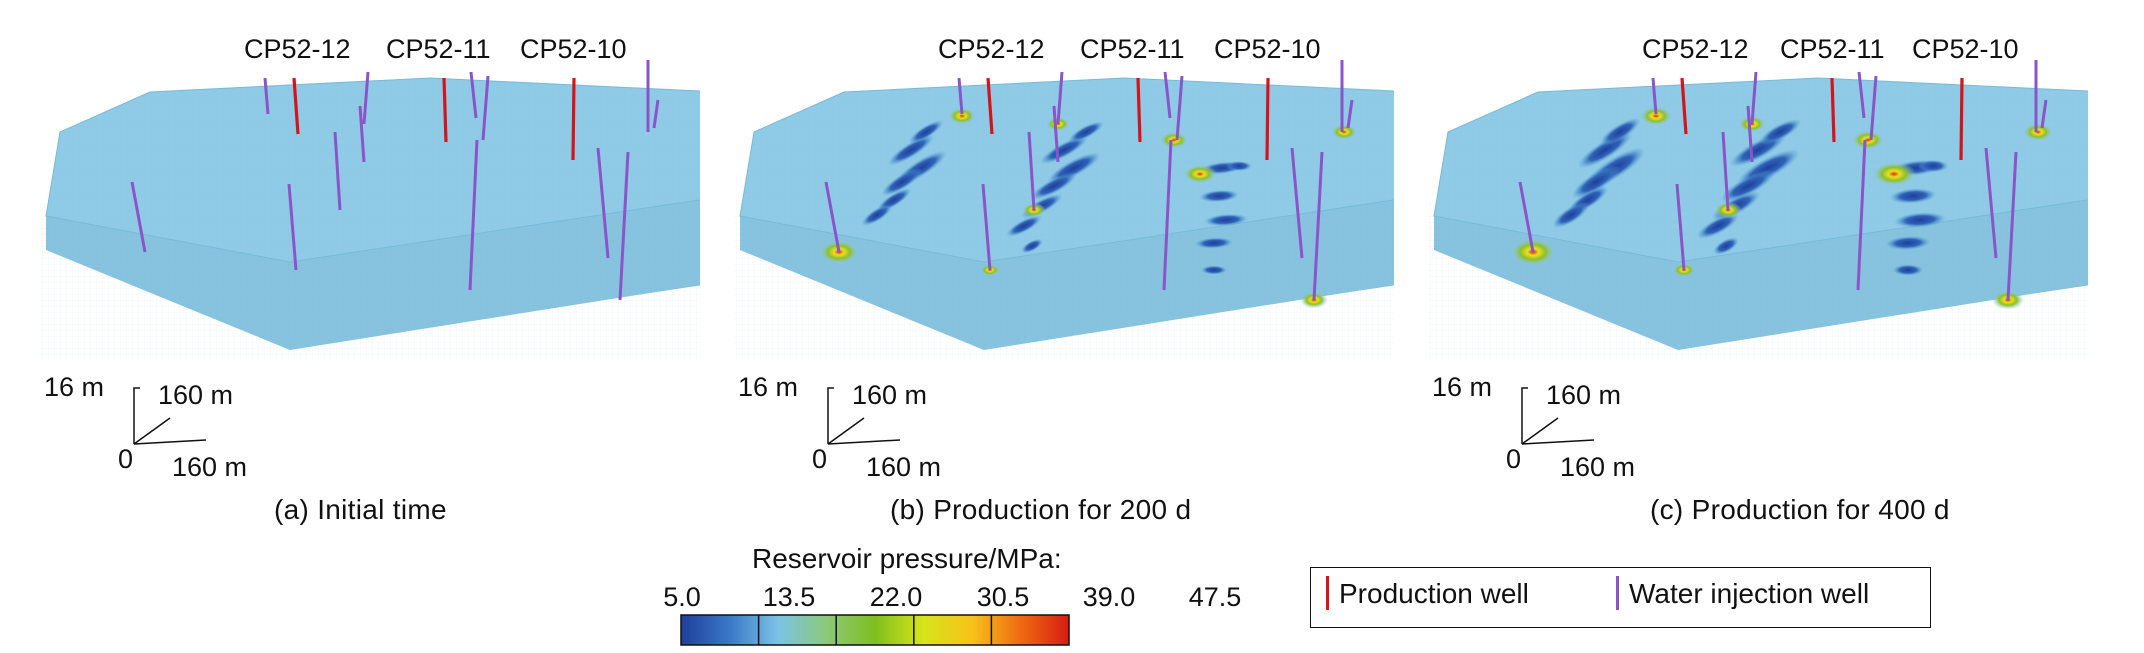  I want to click on colorbar-tick: 47.5, so click(1215, 597).